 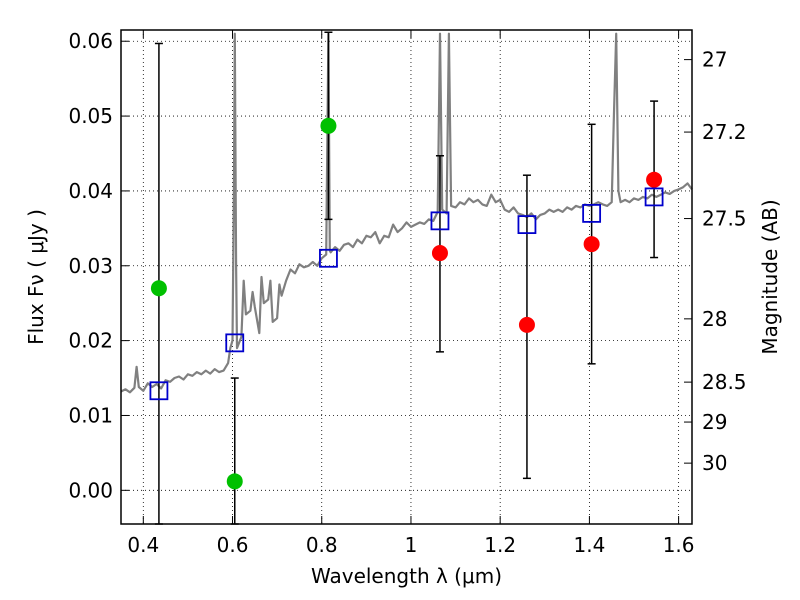 I want to click on y-tick-label: 0.02, so click(x=90, y=341).